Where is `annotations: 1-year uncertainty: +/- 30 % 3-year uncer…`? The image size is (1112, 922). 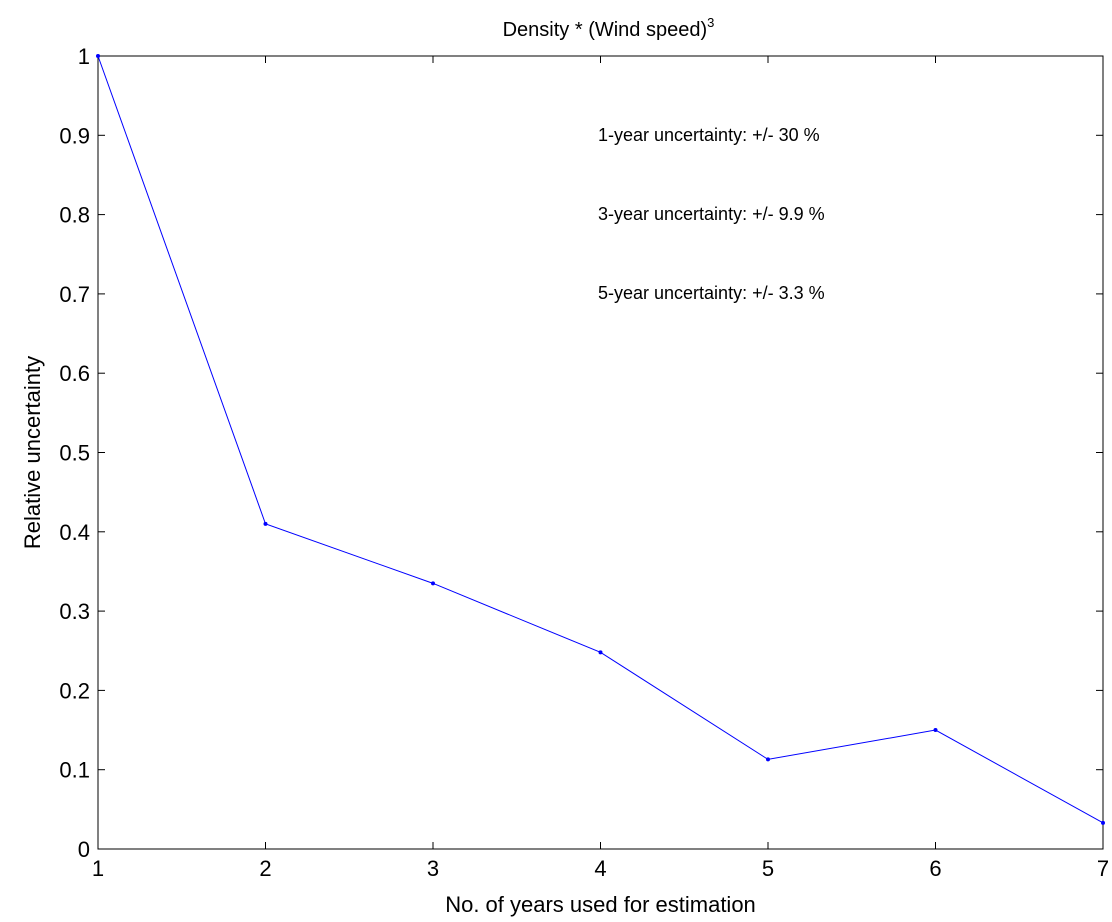
annotations: 1-year uncertainty: +/- 30 % 3-year uncer… is located at coordinates (711, 214).